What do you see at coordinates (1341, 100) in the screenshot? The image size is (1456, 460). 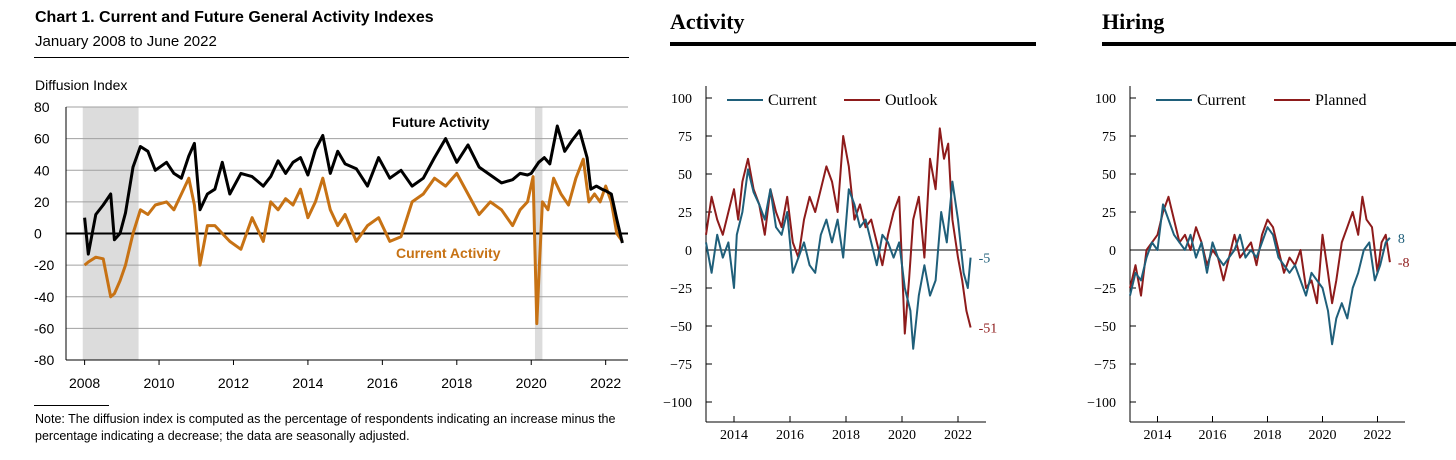 I see `legend-label: Planned` at bounding box center [1341, 100].